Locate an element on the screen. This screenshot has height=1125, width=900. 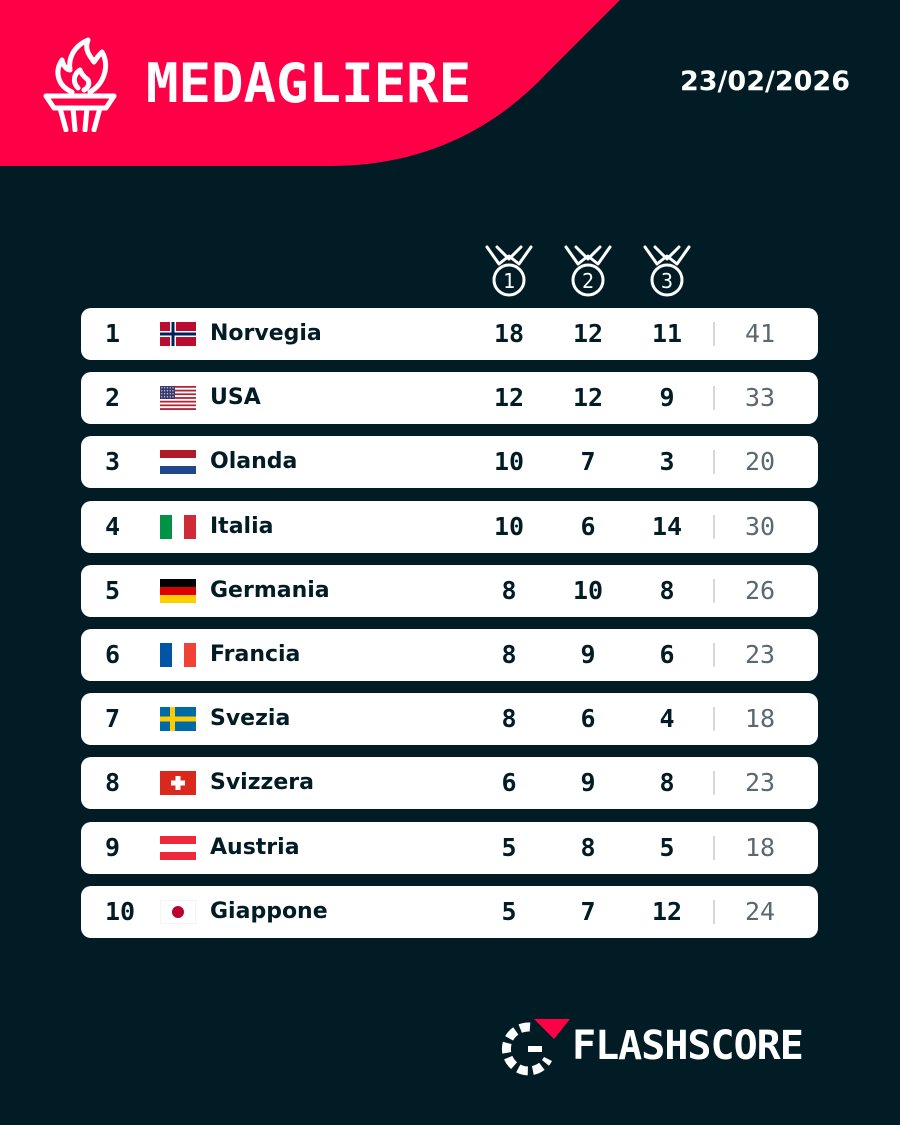
rank-cell: 2 is located at coordinates (113, 398).